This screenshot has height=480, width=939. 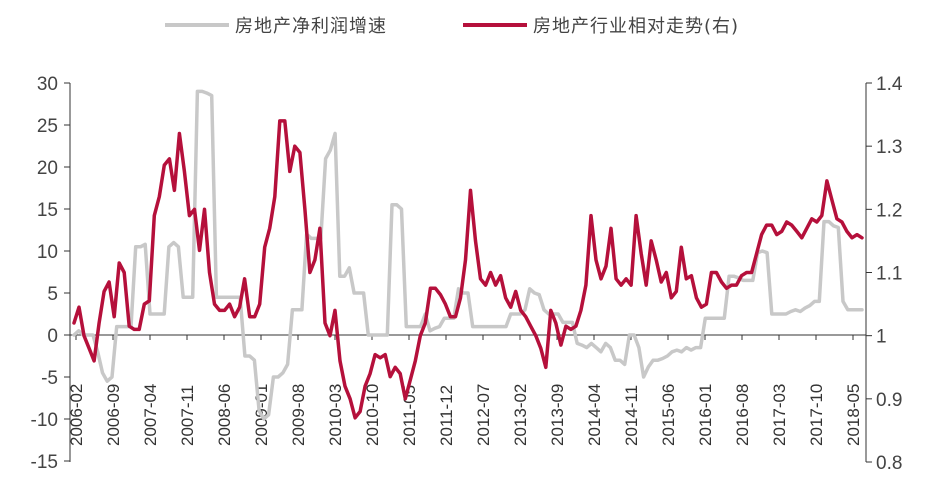 I want to click on x-axis-tick-label: 2017-03, so click(x=779, y=415).